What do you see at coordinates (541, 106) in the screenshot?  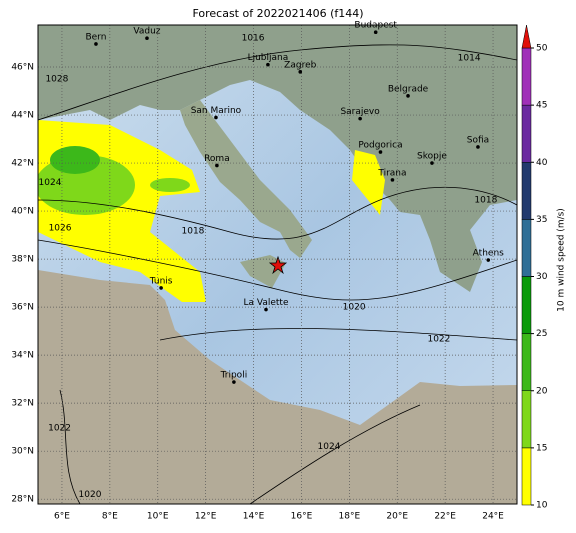 I see `colorbar-tick-label: 45` at bounding box center [541, 106].